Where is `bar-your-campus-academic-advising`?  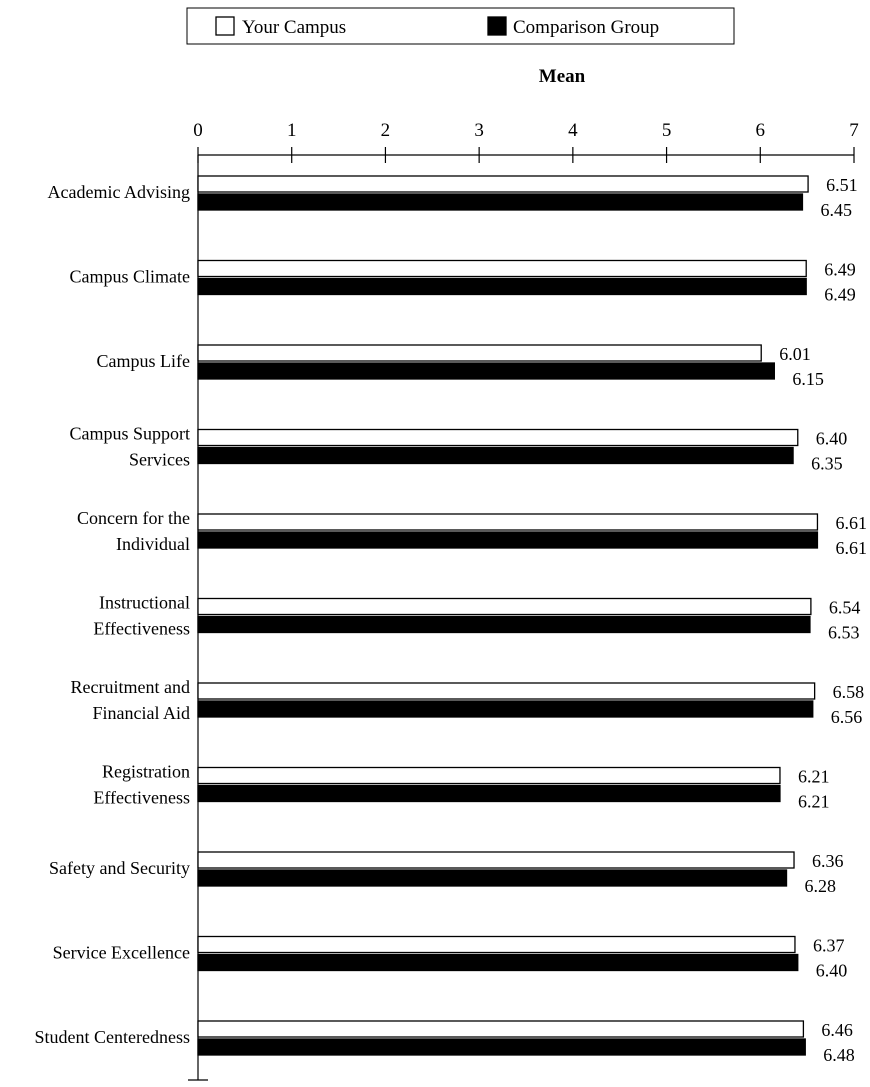
bar-your-campus-academic-advising is located at coordinates (503, 184).